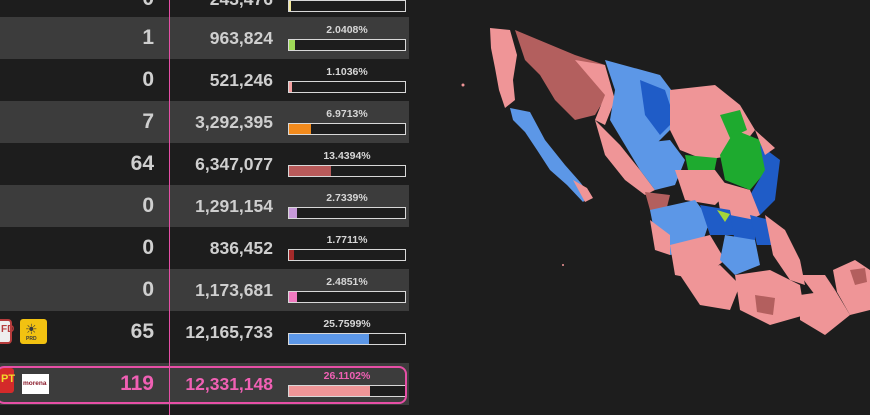 The height and width of the screenshot is (415, 870). Describe the element at coordinates (595, 92) in the screenshot. I see `map-region-sonora-east` at that location.